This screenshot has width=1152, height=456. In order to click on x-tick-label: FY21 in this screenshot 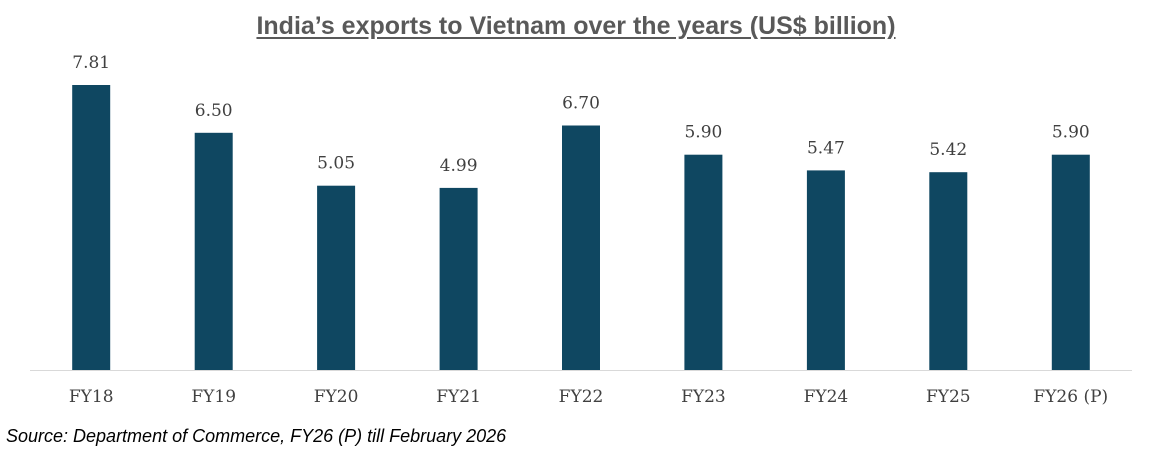, I will do `click(458, 397)`.